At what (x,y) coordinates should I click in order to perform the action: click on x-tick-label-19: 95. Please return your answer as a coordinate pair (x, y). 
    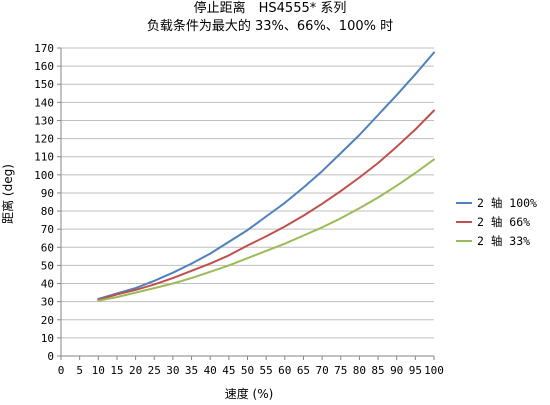
    Looking at the image, I should click on (415, 370).